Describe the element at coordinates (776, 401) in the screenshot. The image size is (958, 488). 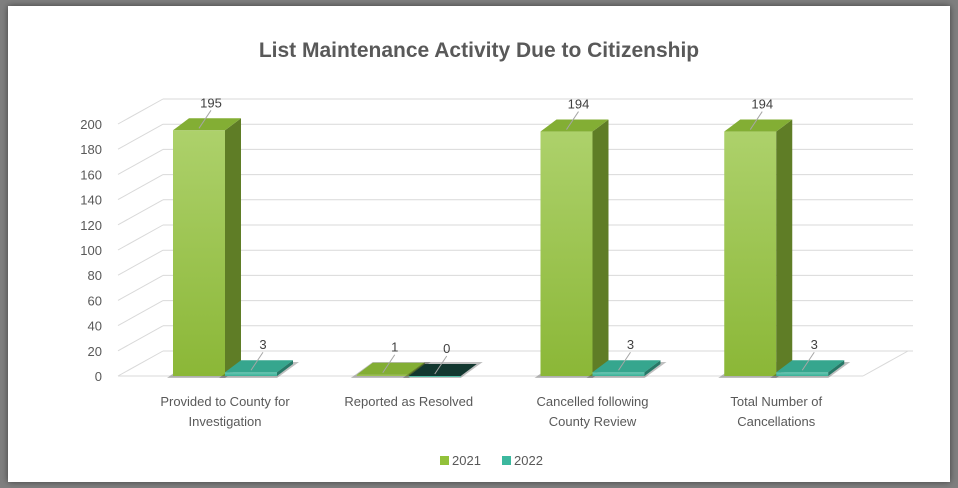
I see `x-tick-label: Total Number of` at that location.